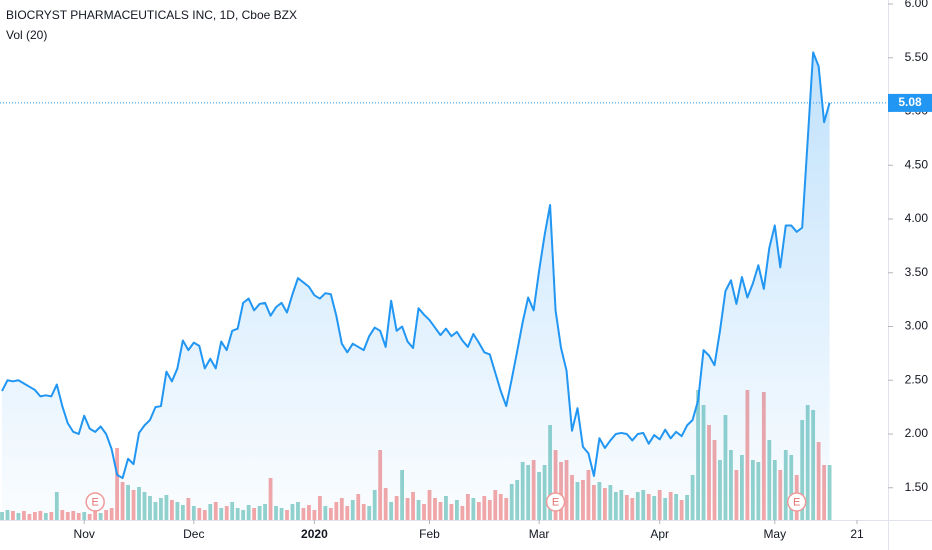 This screenshot has width=932, height=550. I want to click on y-tick-label: 3.50, so click(917, 272).